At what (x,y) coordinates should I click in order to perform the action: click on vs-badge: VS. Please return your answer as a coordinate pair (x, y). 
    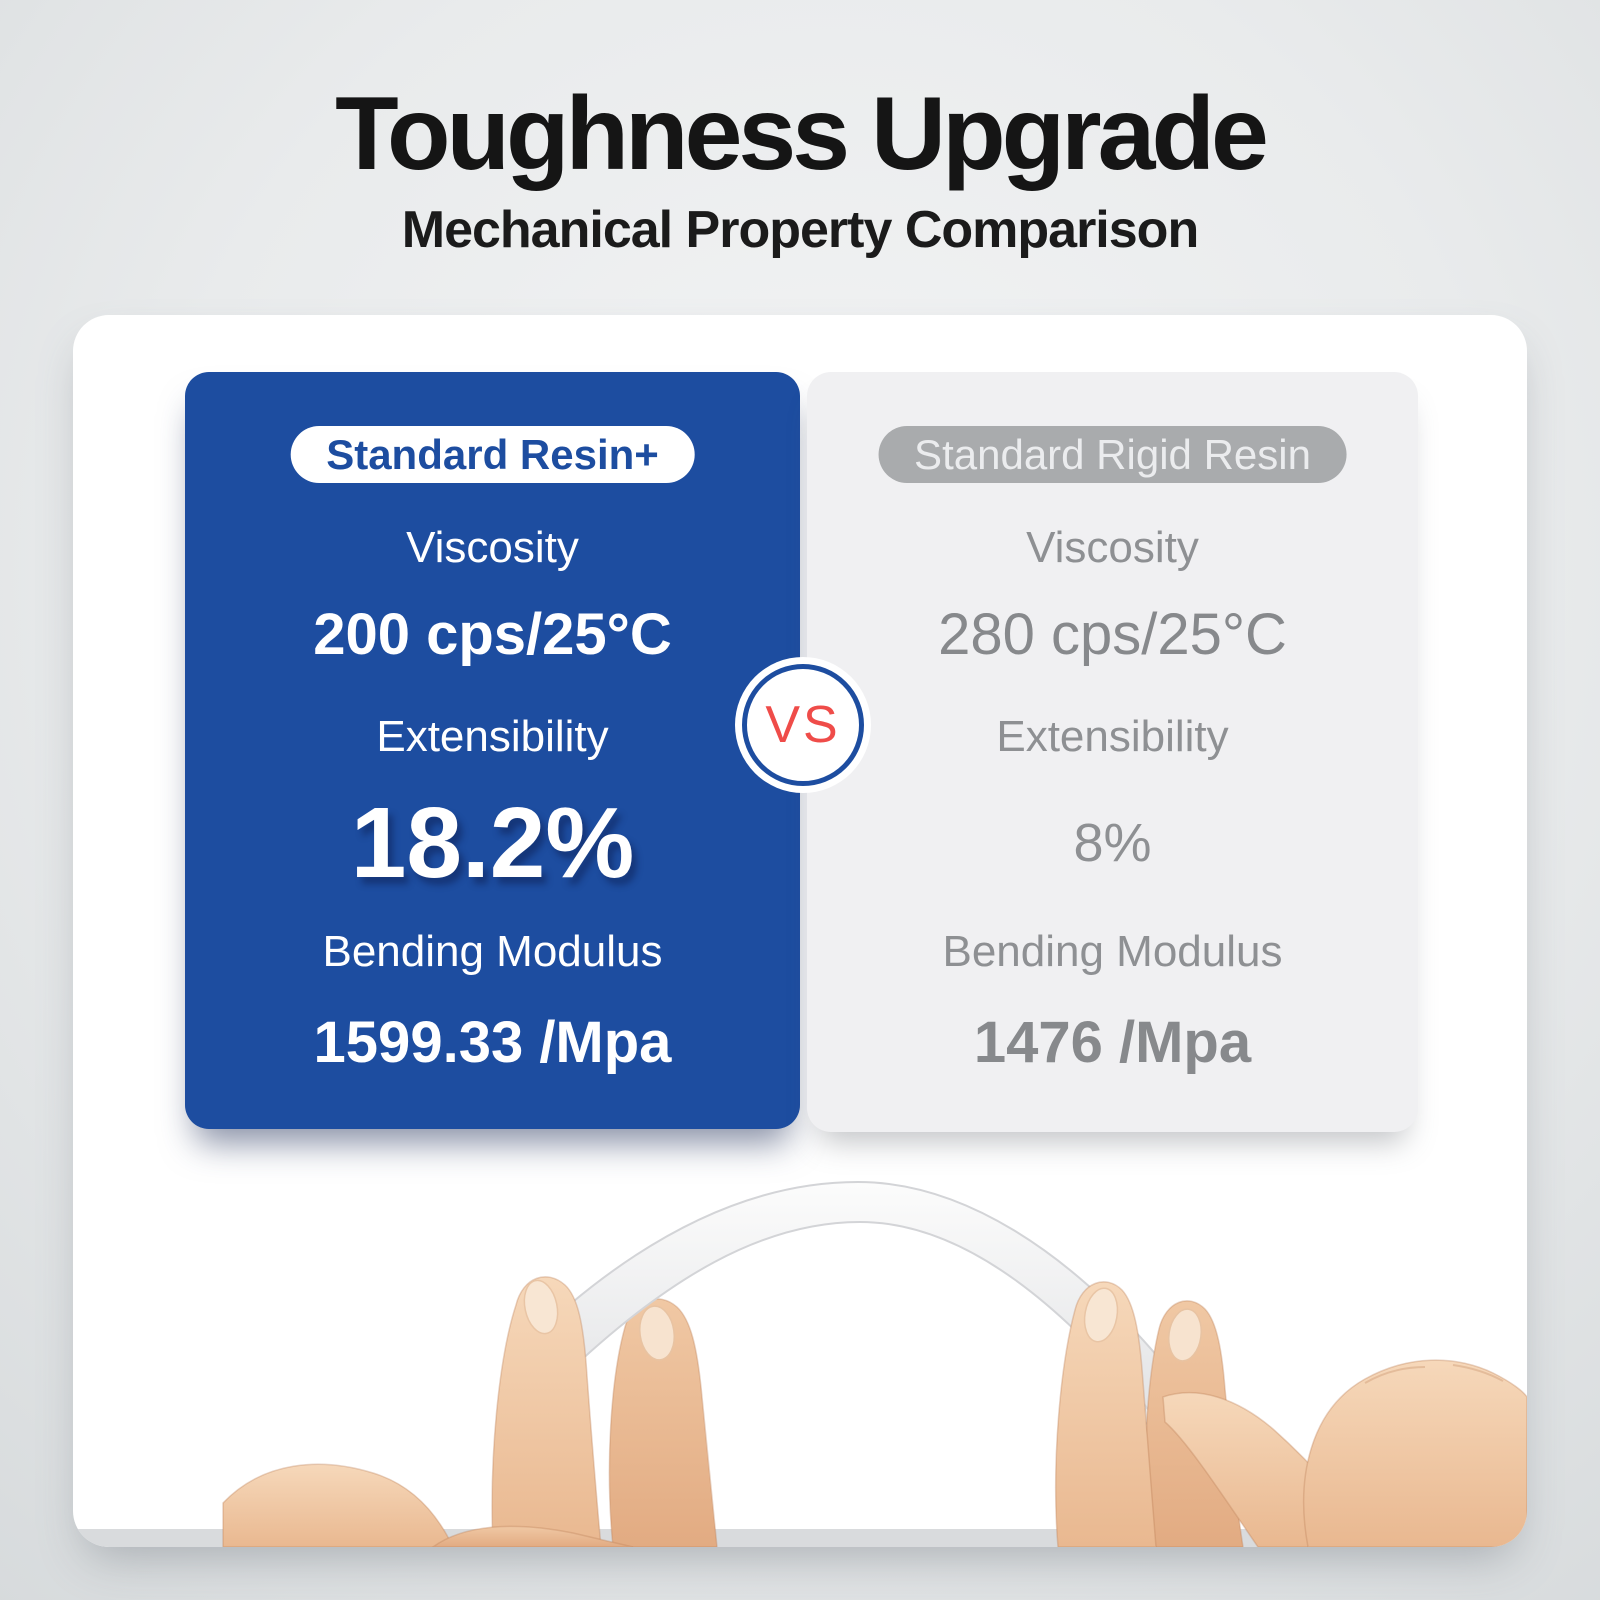
    Looking at the image, I should click on (803, 725).